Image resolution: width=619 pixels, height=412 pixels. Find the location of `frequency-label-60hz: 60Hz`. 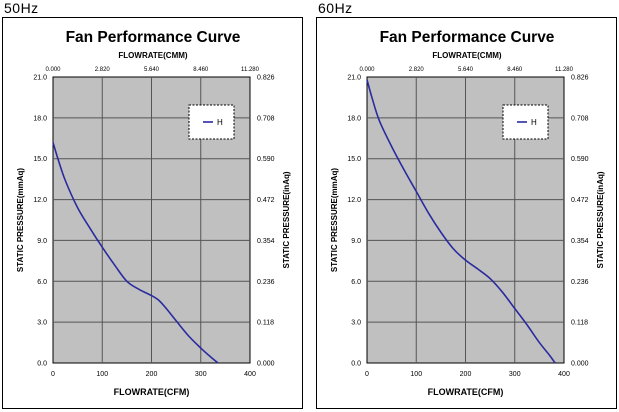

frequency-label-60hz: 60Hz is located at coordinates (335, 8).